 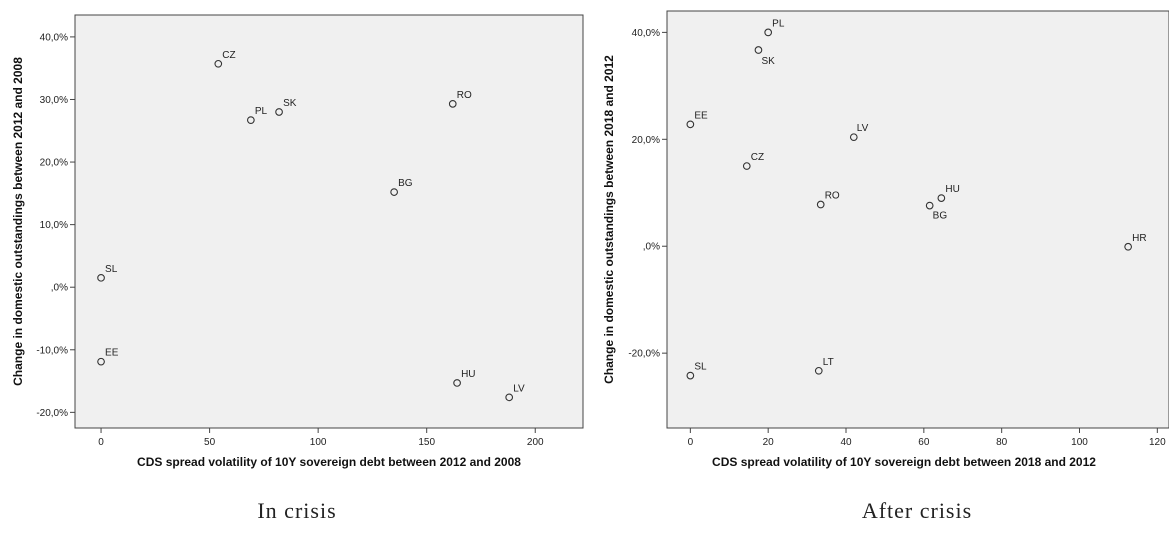 What do you see at coordinates (297, 510) in the screenshot?
I see `caption-in-crisis: In crisis` at bounding box center [297, 510].